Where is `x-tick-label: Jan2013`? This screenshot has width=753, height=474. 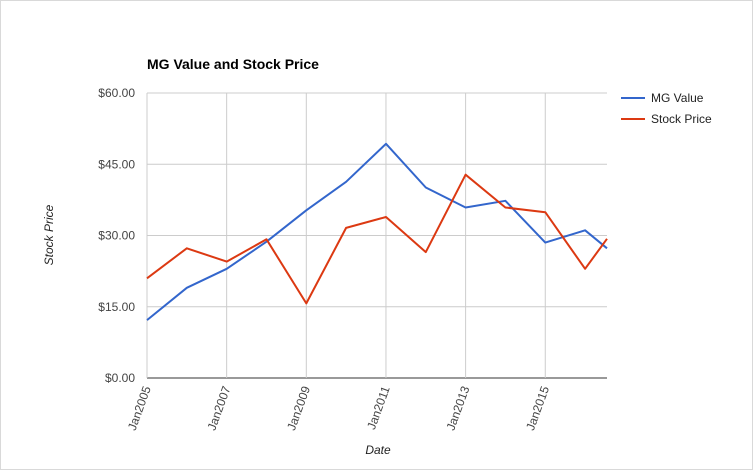 x-tick-label: Jan2013 is located at coordinates (458, 408).